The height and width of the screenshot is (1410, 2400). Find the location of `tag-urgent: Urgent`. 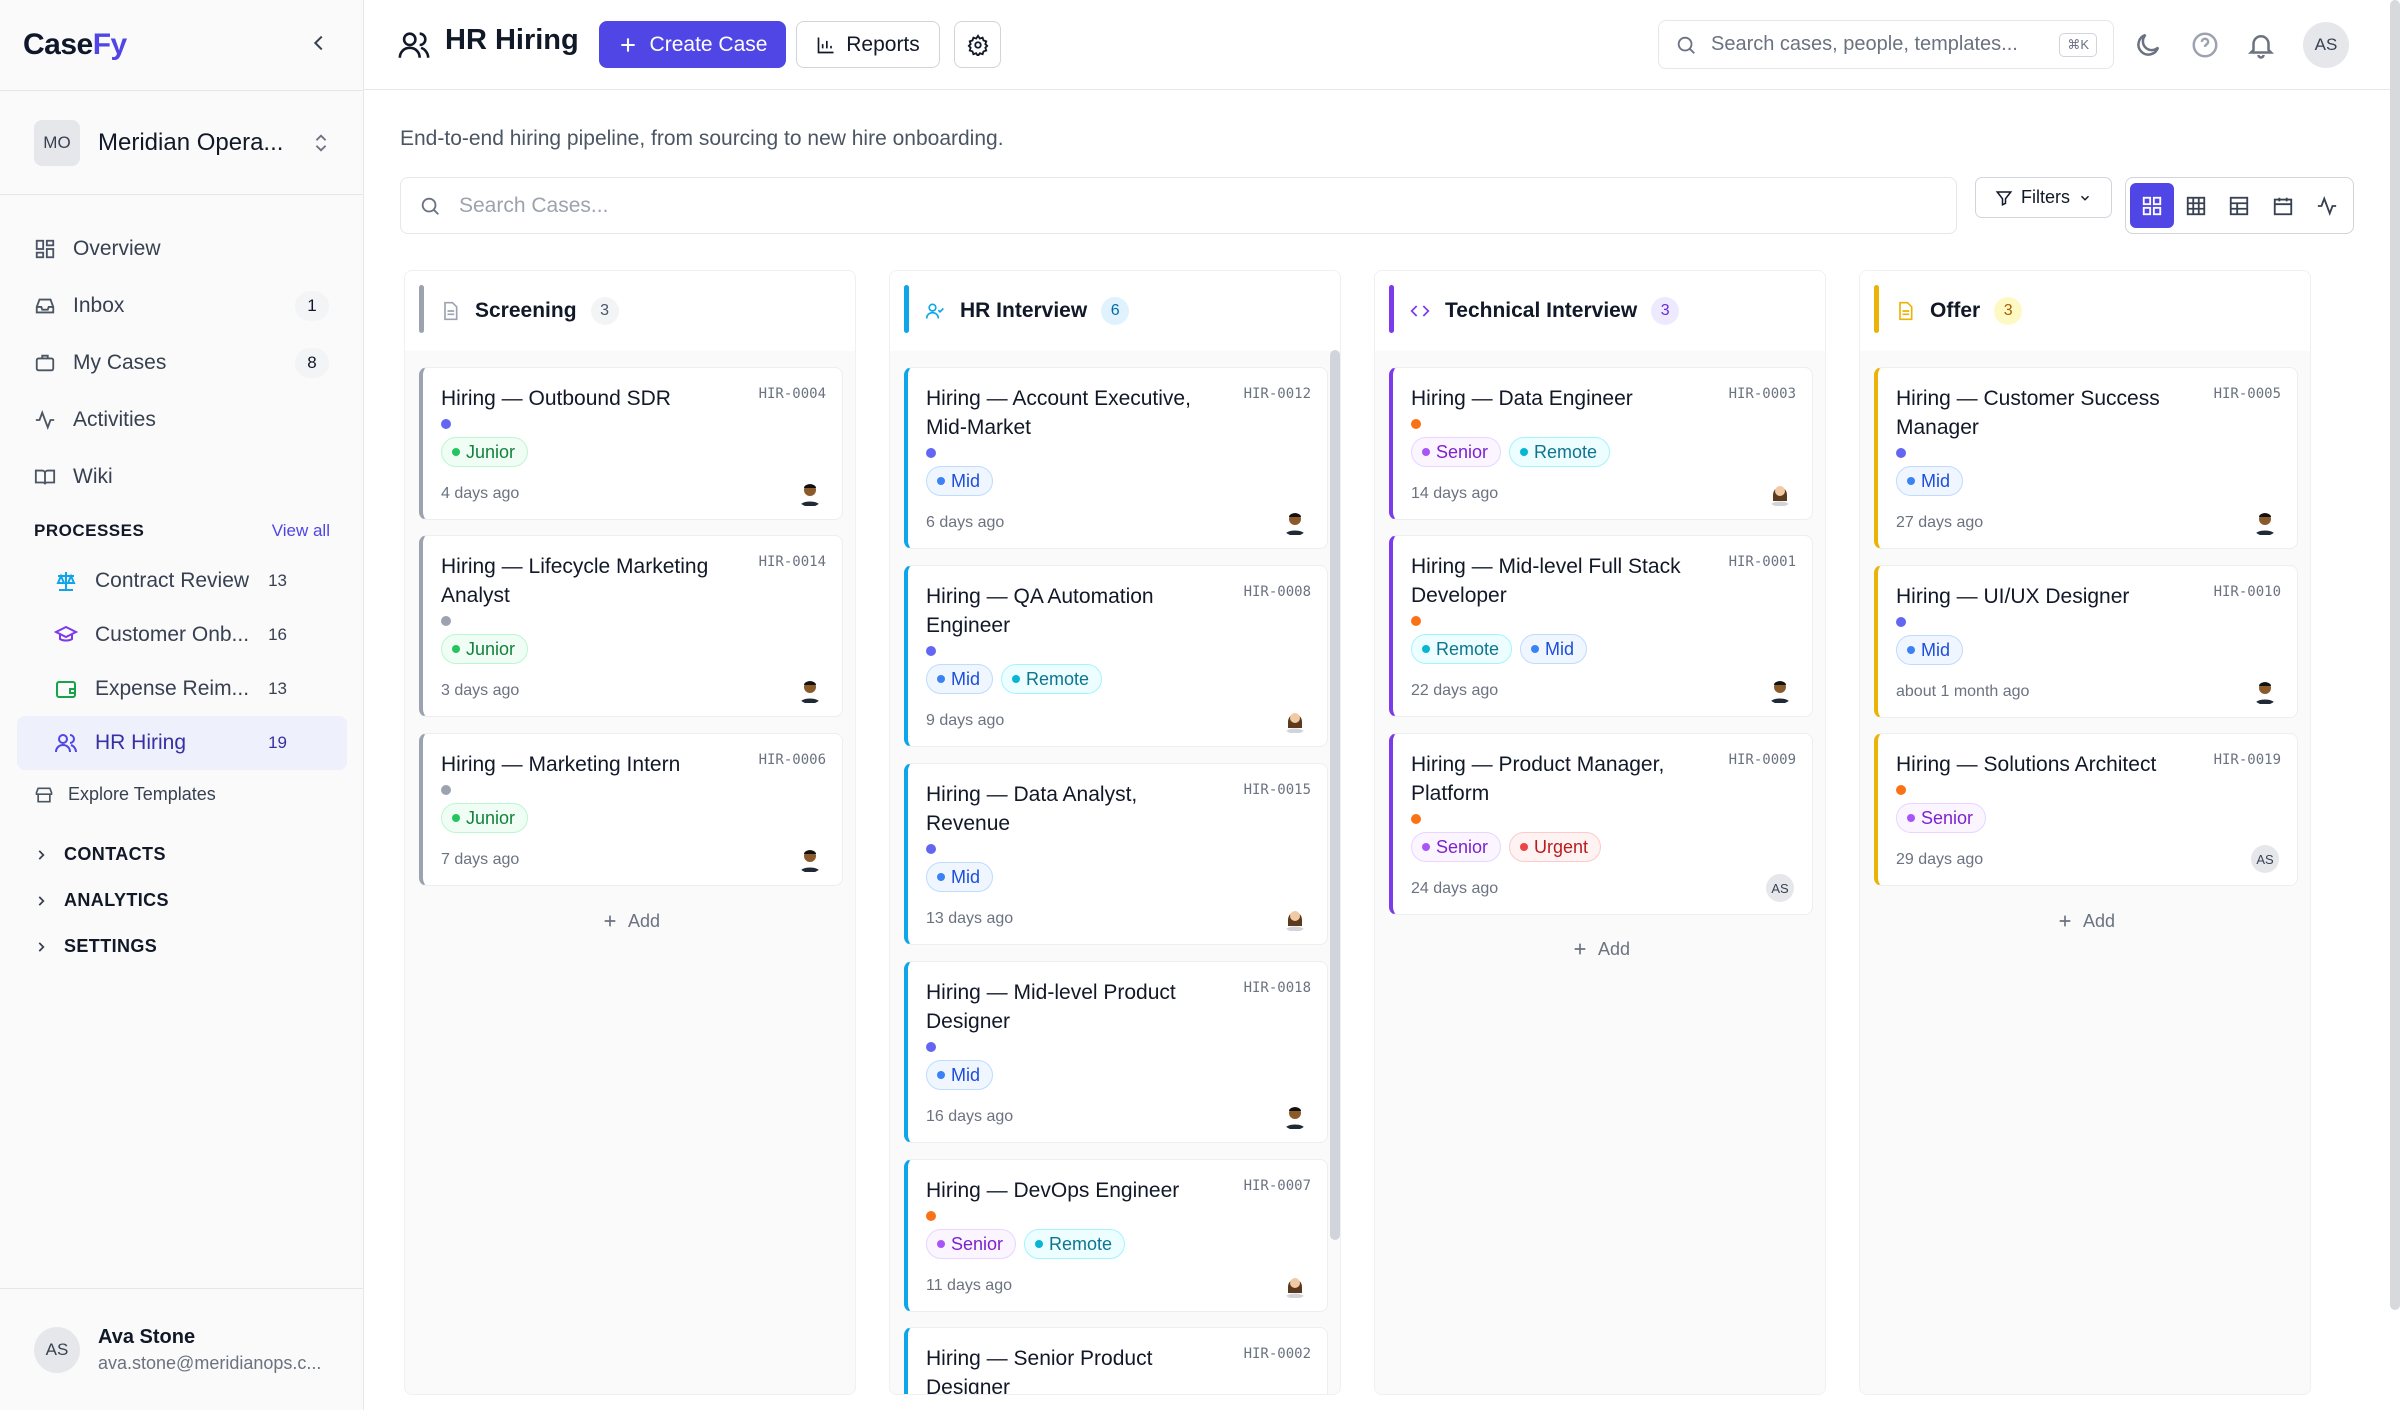

tag-urgent: Urgent is located at coordinates (1555, 847).